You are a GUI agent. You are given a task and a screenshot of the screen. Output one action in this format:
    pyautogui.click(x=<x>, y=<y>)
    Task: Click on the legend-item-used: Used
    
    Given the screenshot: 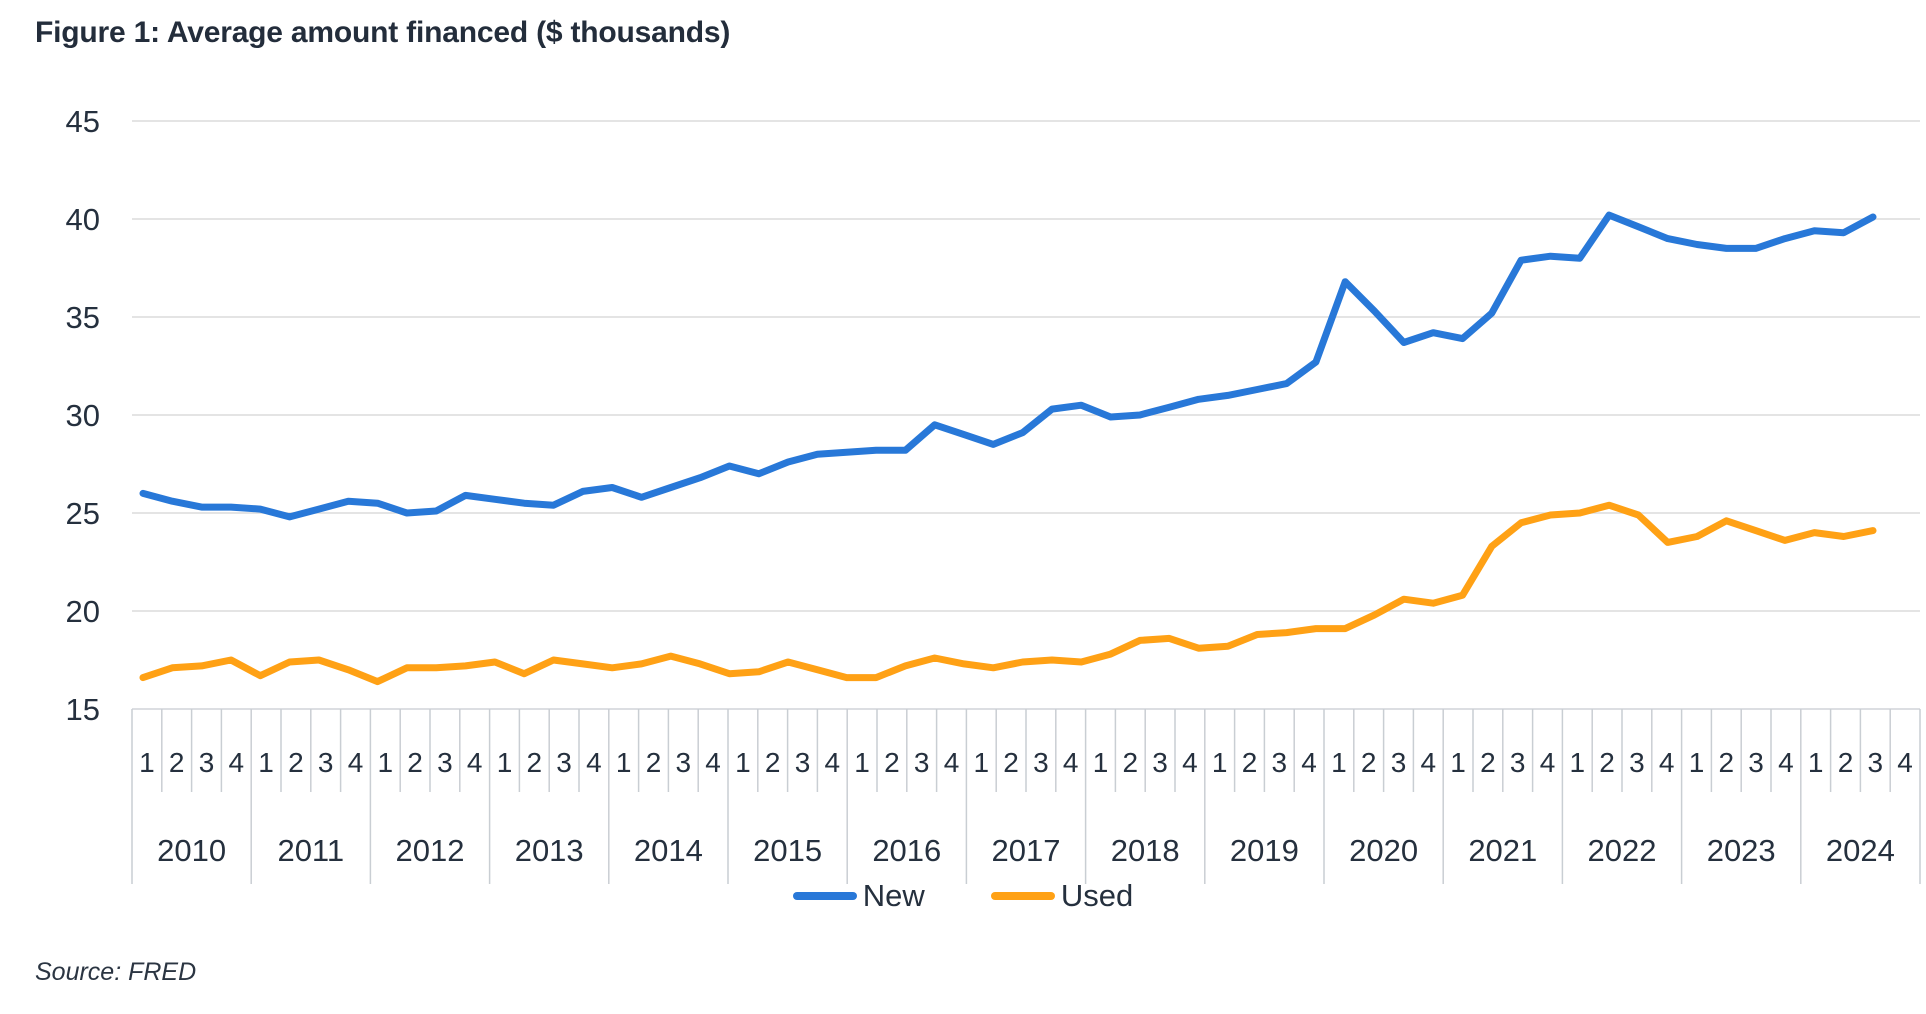 What is the action you would take?
    pyautogui.click(x=1062, y=896)
    